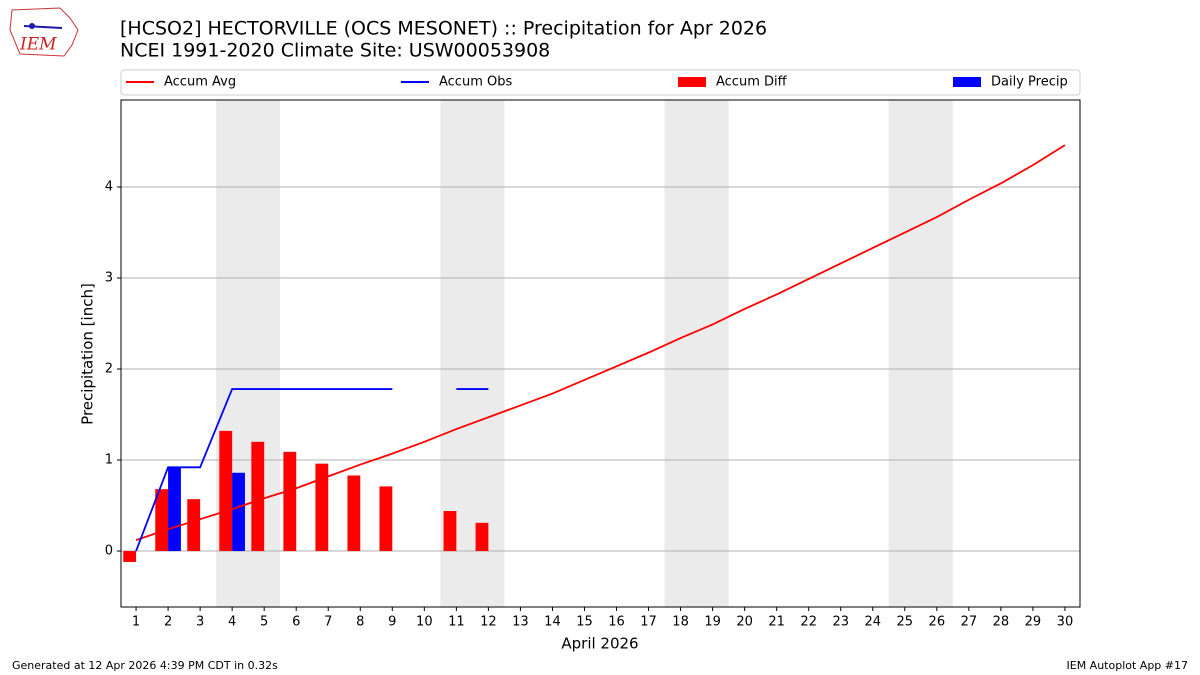 This screenshot has height=675, width=1200. Describe the element at coordinates (109, 551) in the screenshot. I see `y-tick-label: 0` at that location.